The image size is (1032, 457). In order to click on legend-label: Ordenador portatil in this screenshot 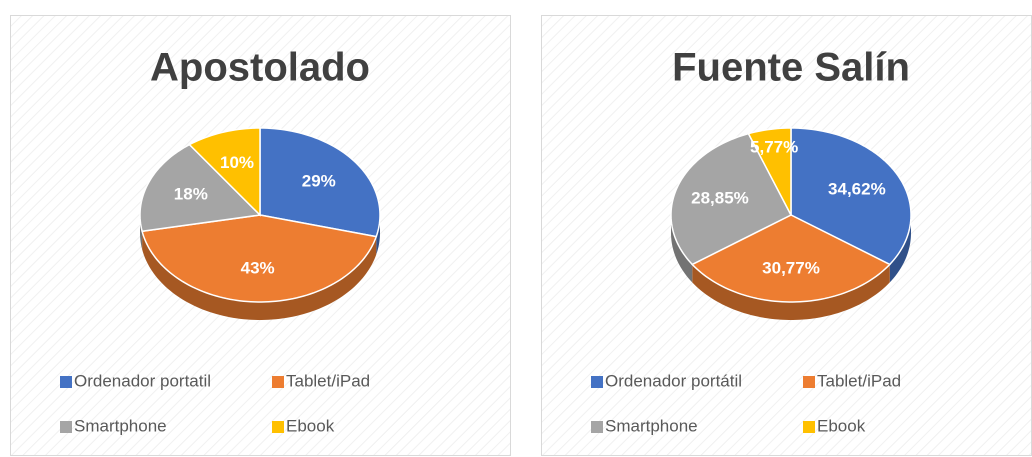, I will do `click(142, 380)`.